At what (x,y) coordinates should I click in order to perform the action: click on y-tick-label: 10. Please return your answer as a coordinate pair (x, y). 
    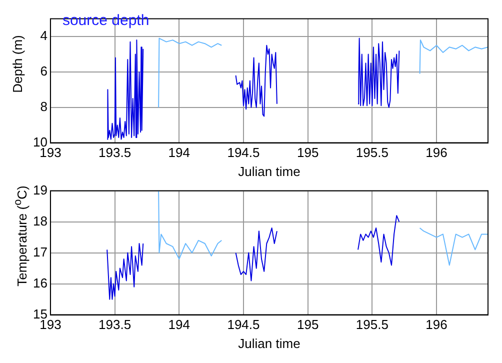
    Looking at the image, I should click on (40, 142).